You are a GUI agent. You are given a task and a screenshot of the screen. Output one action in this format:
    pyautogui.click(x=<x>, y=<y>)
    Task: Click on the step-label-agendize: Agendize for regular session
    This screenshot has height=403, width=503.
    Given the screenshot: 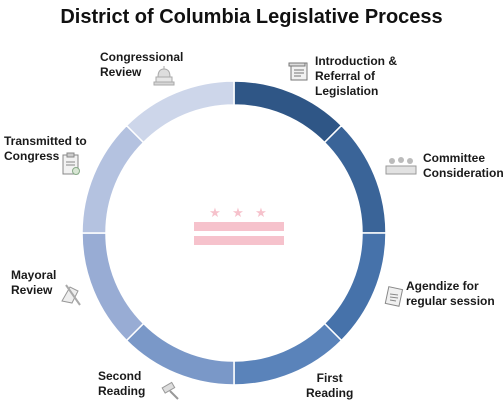 What is the action you would take?
    pyautogui.click(x=450, y=293)
    